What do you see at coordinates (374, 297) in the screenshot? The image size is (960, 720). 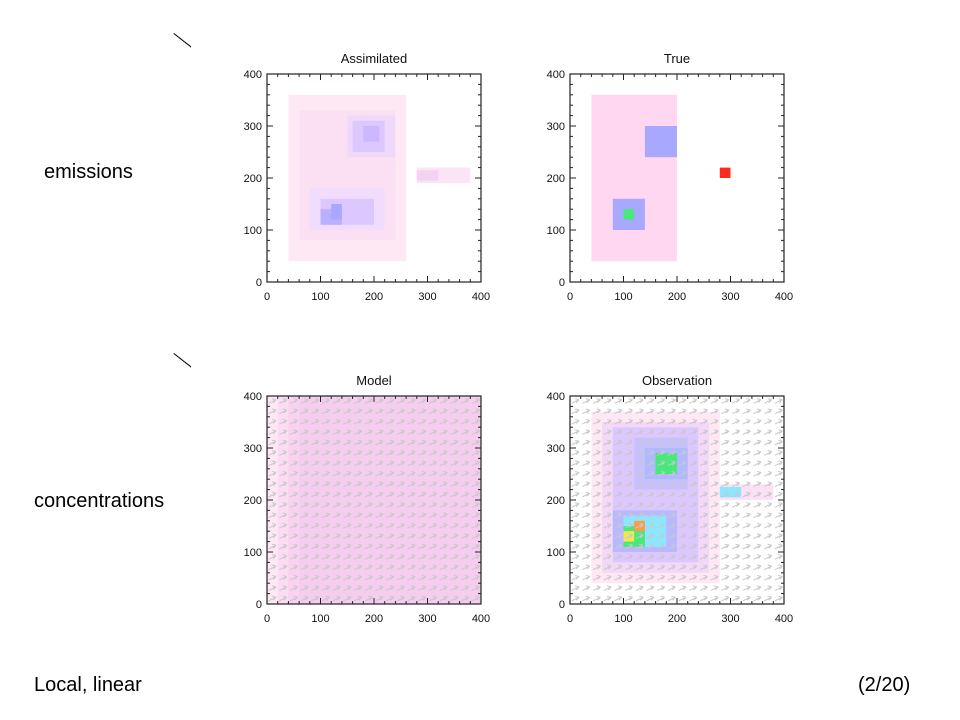 I see `x-tick-label: 200` at bounding box center [374, 297].